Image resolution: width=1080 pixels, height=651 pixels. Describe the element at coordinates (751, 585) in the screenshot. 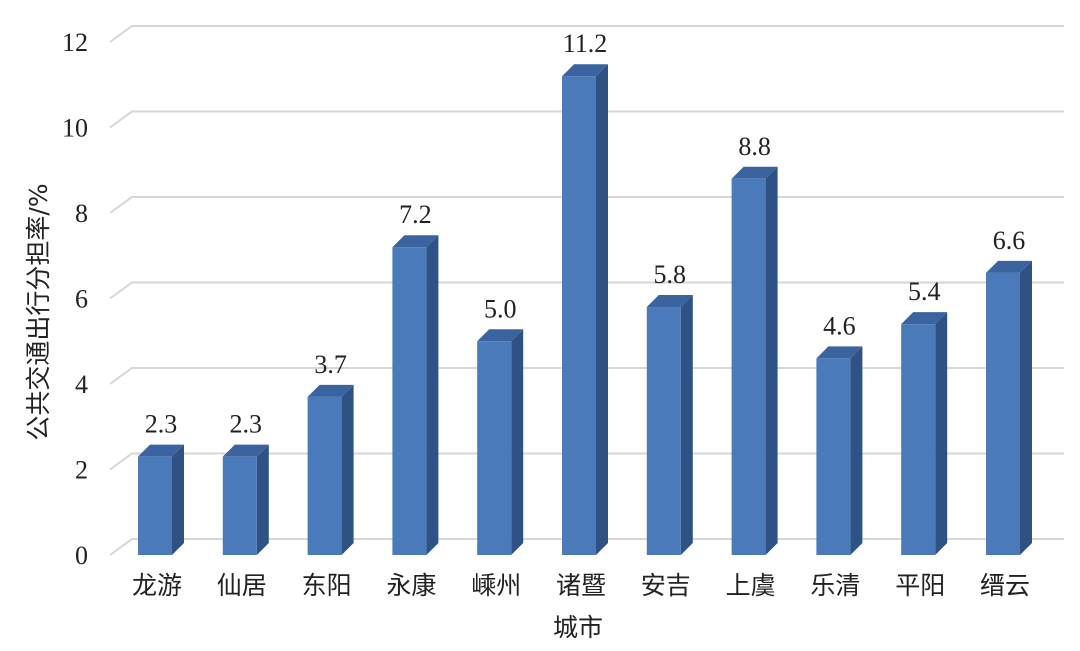

I see `x-category-label: 上虞` at that location.